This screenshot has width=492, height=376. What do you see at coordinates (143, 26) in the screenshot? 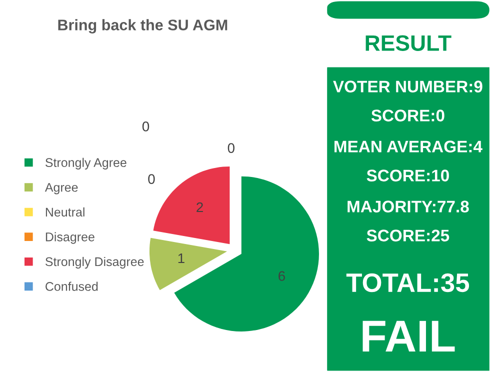
I see `chart-title: Bring back the SU AGM` at bounding box center [143, 26].